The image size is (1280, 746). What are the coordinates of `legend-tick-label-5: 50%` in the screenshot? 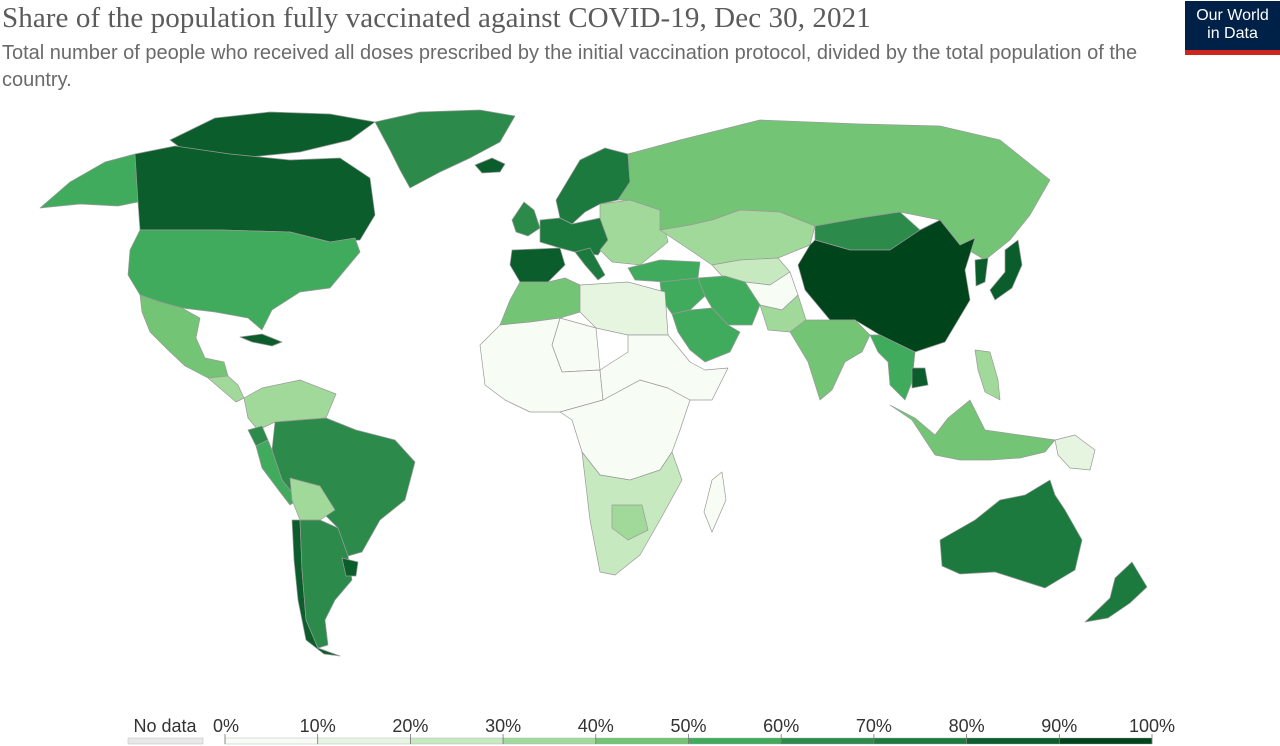 It's located at (688, 726).